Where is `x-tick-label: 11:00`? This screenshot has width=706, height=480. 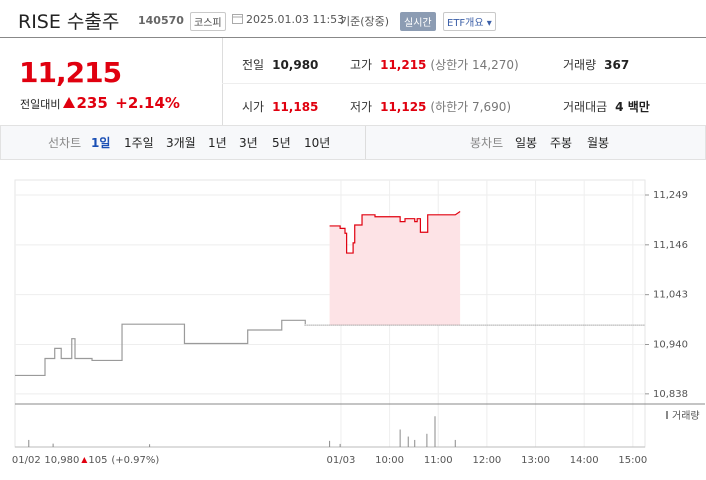 x-tick-label: 11:00 is located at coordinates (438, 460).